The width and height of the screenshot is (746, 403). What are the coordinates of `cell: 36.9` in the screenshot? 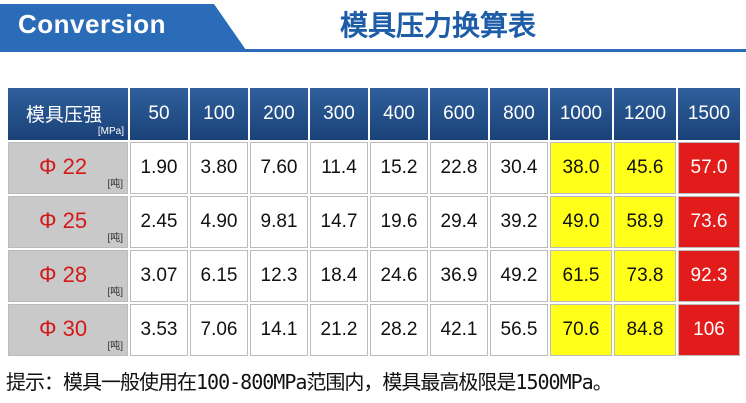 It's located at (459, 276).